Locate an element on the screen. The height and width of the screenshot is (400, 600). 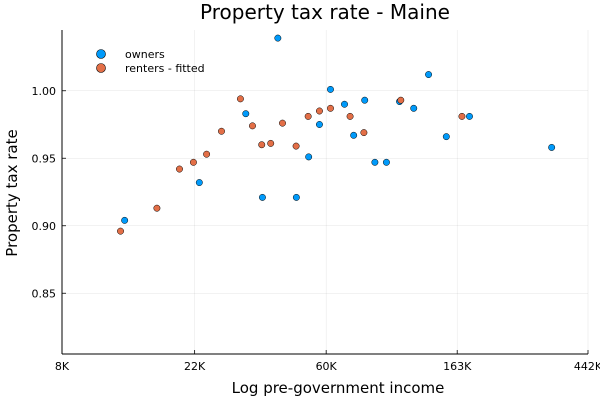
legend-label-owners: owners is located at coordinates (145, 54).